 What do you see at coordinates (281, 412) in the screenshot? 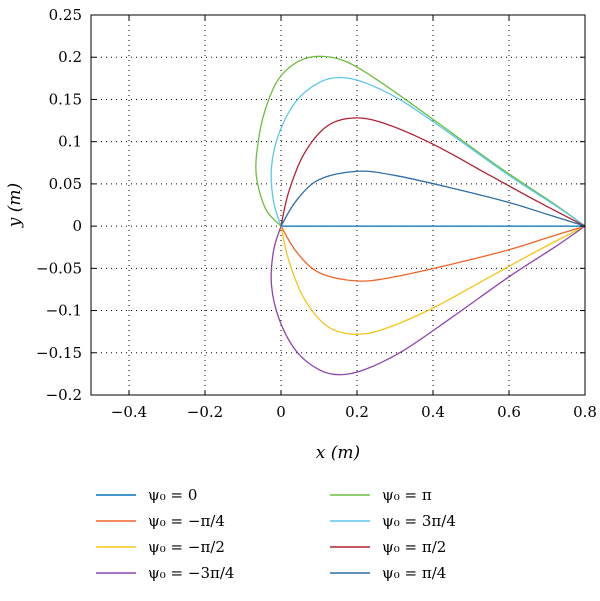
I see `x-tick-label: 0` at bounding box center [281, 412].